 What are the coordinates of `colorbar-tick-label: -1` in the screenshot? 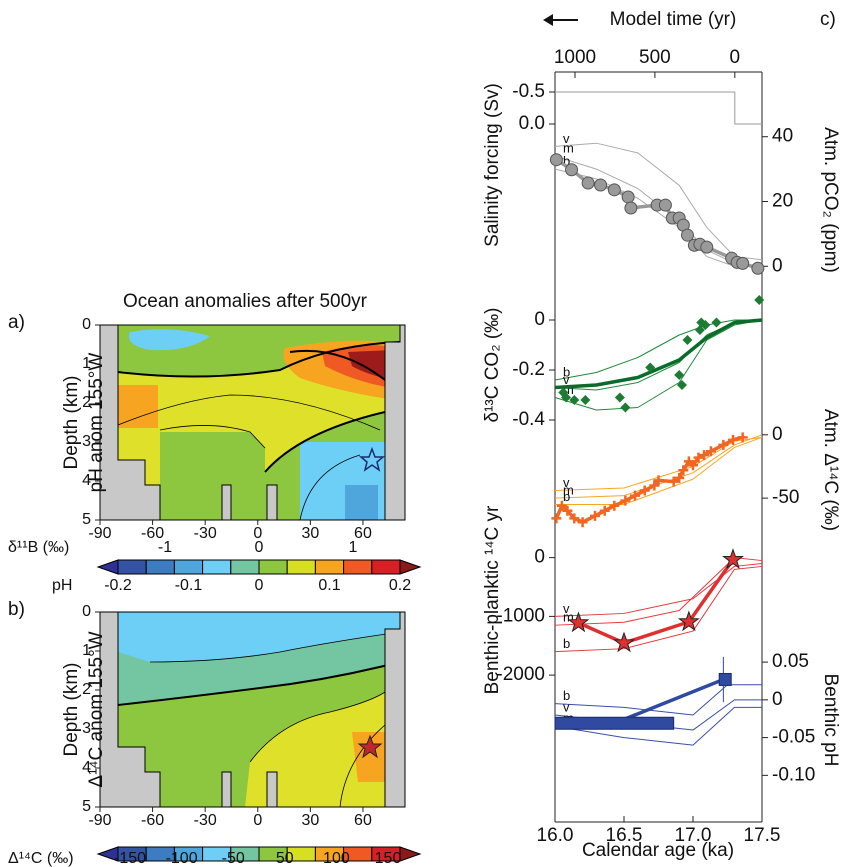 It's located at (165, 547).